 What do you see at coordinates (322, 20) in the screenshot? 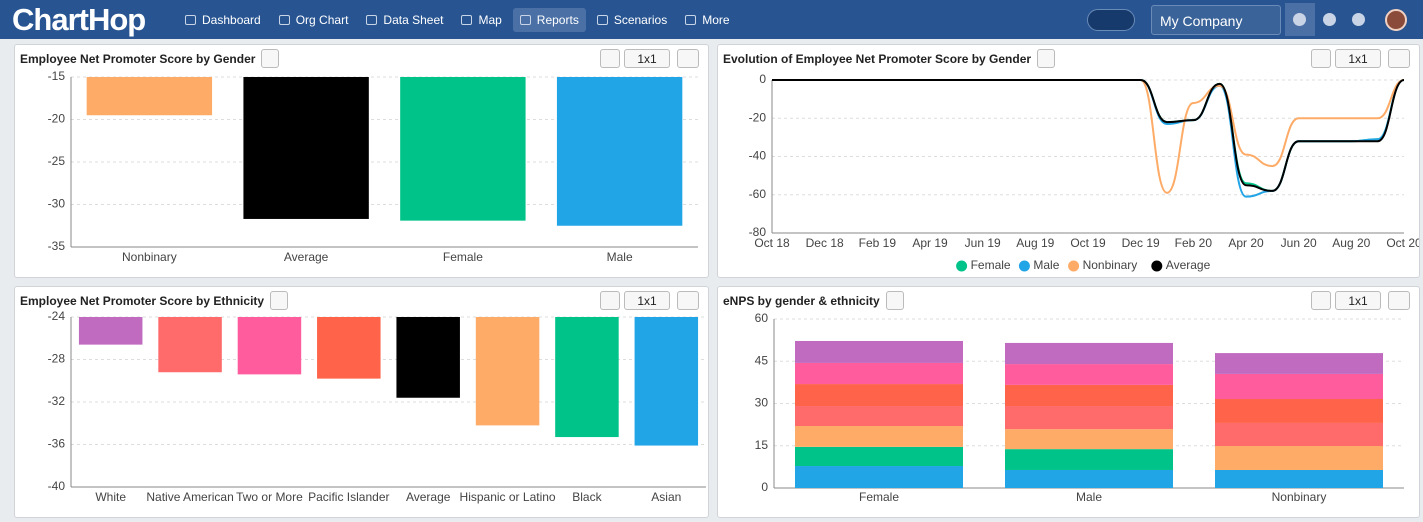
I see `nav-label: Org Chart` at bounding box center [322, 20].